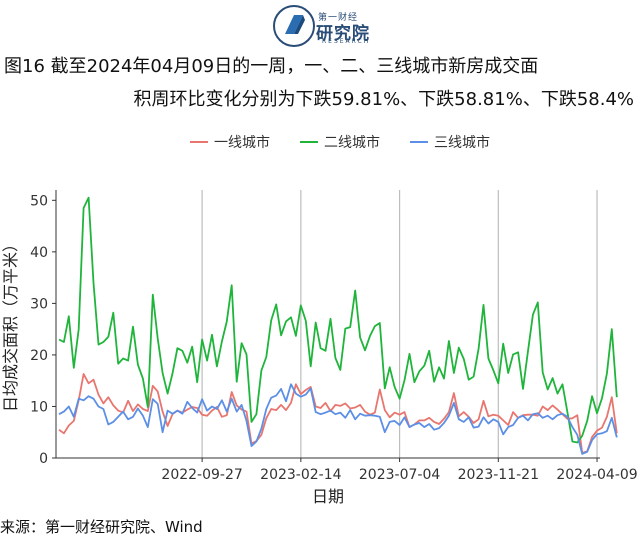 The height and width of the screenshot is (546, 640). I want to click on y-tick-label-0: 0, so click(43, 459).